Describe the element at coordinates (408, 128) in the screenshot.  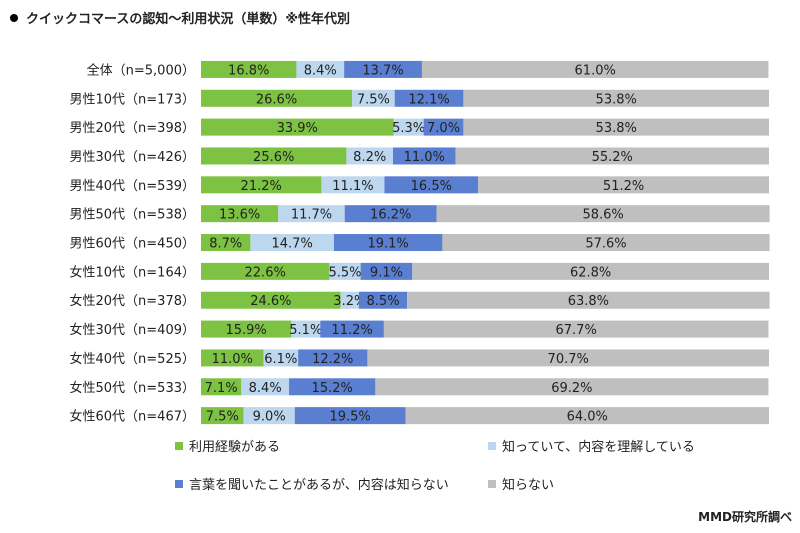
I see `data-label-know-understand: 5.3%` at that location.